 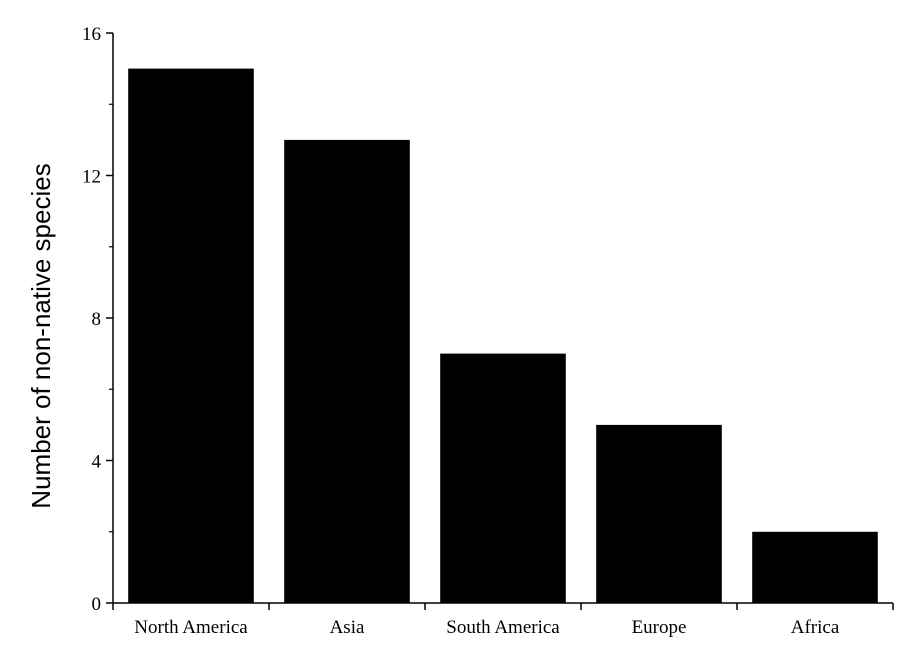 What do you see at coordinates (97, 462) in the screenshot?
I see `y-tick-label: 4` at bounding box center [97, 462].